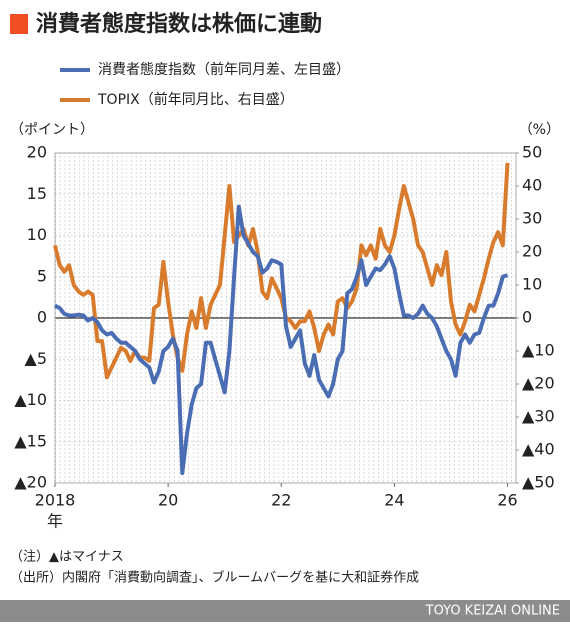 This screenshot has height=626, width=570. Describe the element at coordinates (55, 500) in the screenshot. I see `x-tick-label: 2018` at that location.